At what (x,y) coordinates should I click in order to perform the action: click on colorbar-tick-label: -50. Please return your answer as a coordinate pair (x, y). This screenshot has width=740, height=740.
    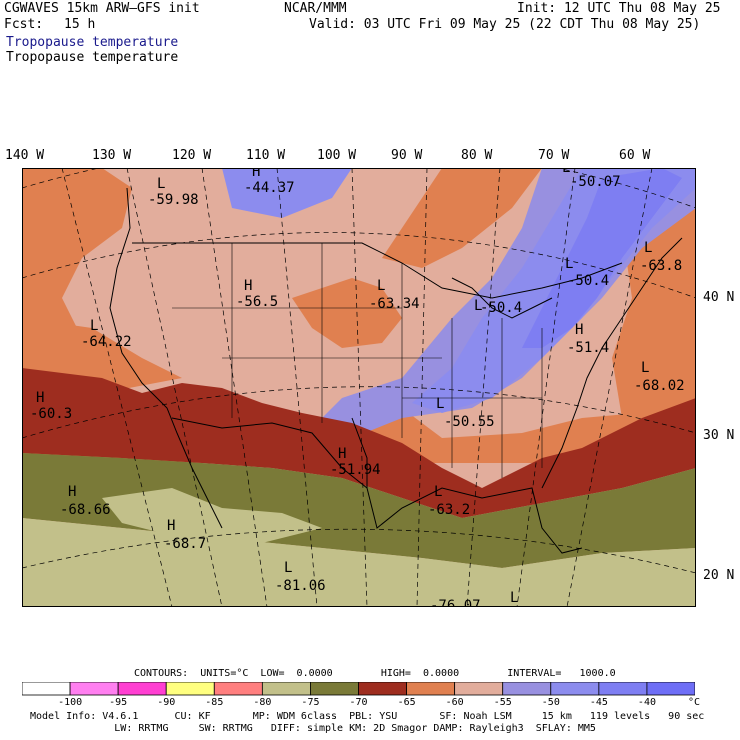
    Looking at the image, I should click on (550, 702).